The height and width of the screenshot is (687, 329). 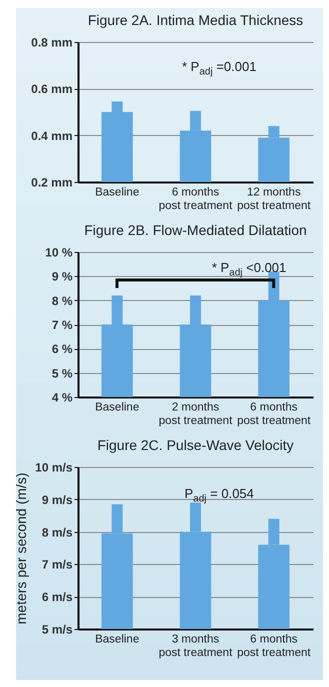 What do you see at coordinates (62, 373) in the screenshot?
I see `y-tick-label: 5 %` at bounding box center [62, 373].